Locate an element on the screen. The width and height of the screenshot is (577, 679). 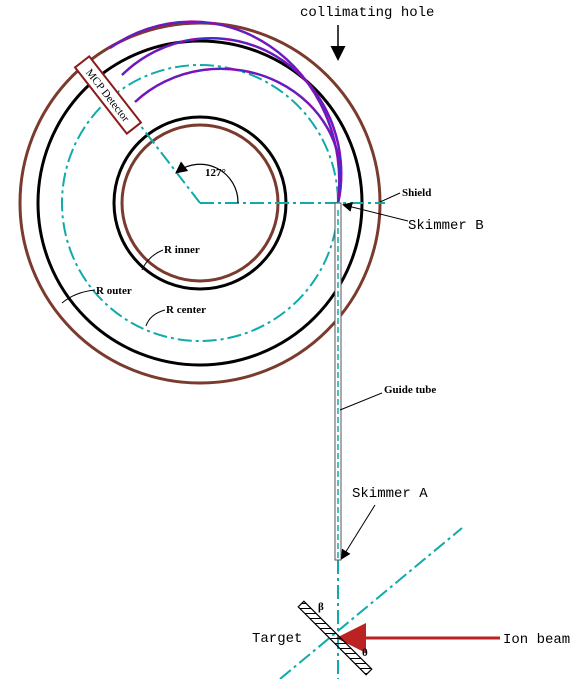
theta-label: θ is located at coordinates (365, 653).